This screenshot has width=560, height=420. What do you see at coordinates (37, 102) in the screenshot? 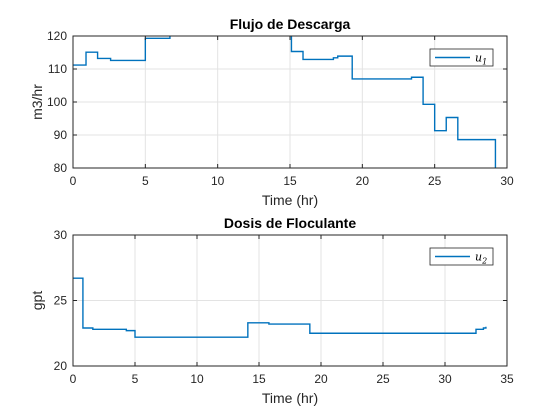
I see `y-axis-label: m3/hr` at bounding box center [37, 102].